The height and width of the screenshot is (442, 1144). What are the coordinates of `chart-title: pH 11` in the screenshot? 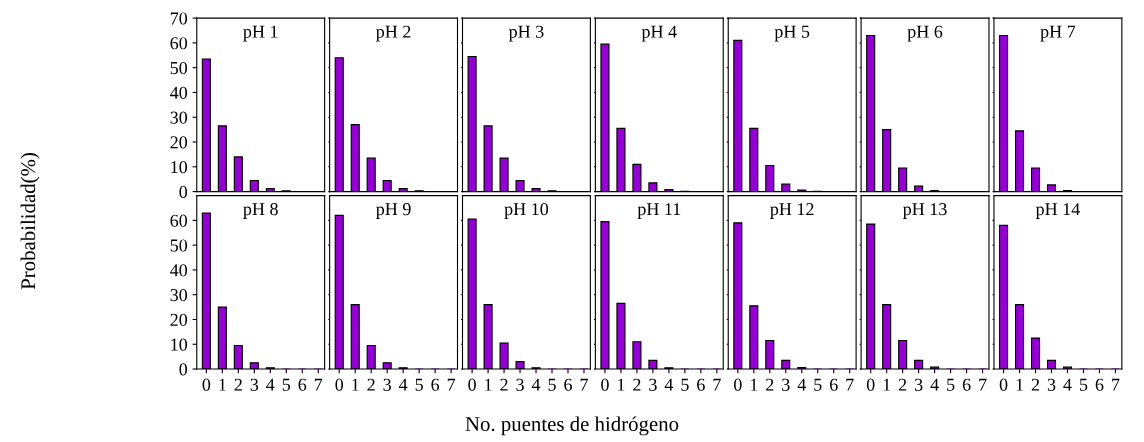 It's located at (659, 211).